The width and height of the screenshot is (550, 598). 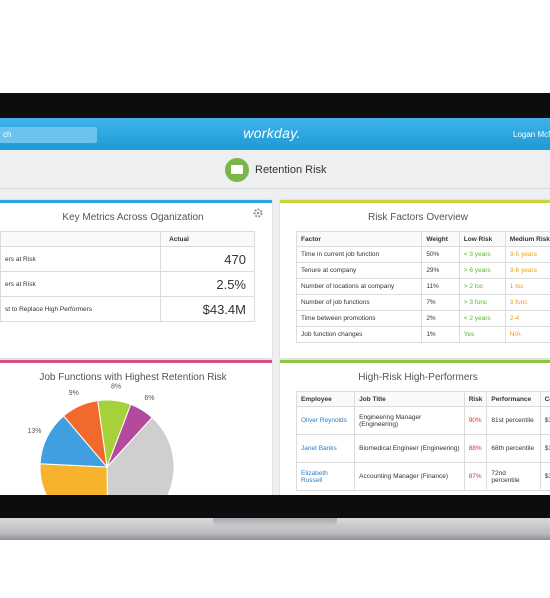 I want to click on table-row: Job function changes 1% Yes N/A, so click(x=422, y=334).